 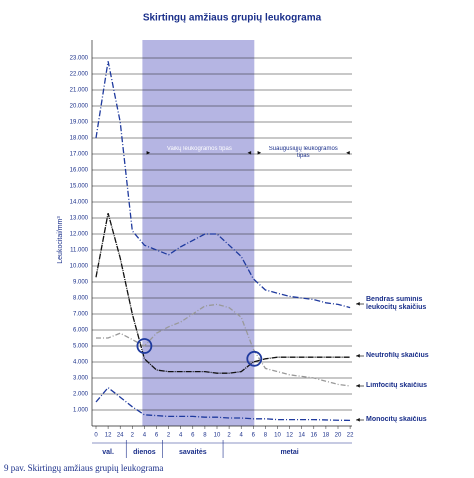 What do you see at coordinates (301, 436) in the screenshot?
I see `x-tick-label: 14` at bounding box center [301, 436].